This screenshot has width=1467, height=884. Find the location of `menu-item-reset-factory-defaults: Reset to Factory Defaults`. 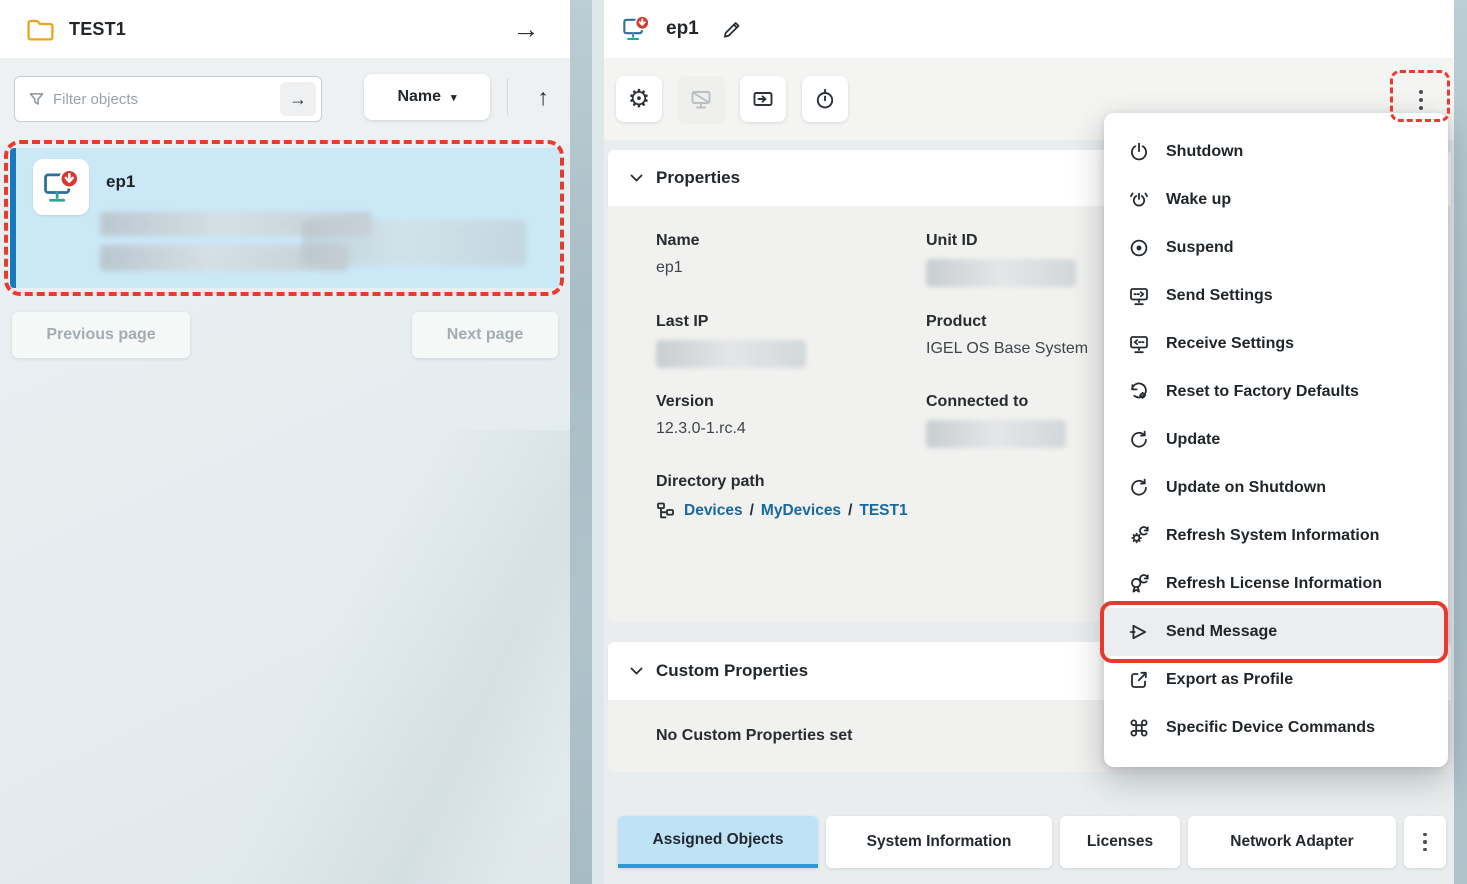

menu-item-reset-factory-defaults: Reset to Factory Defaults is located at coordinates (1276, 392).